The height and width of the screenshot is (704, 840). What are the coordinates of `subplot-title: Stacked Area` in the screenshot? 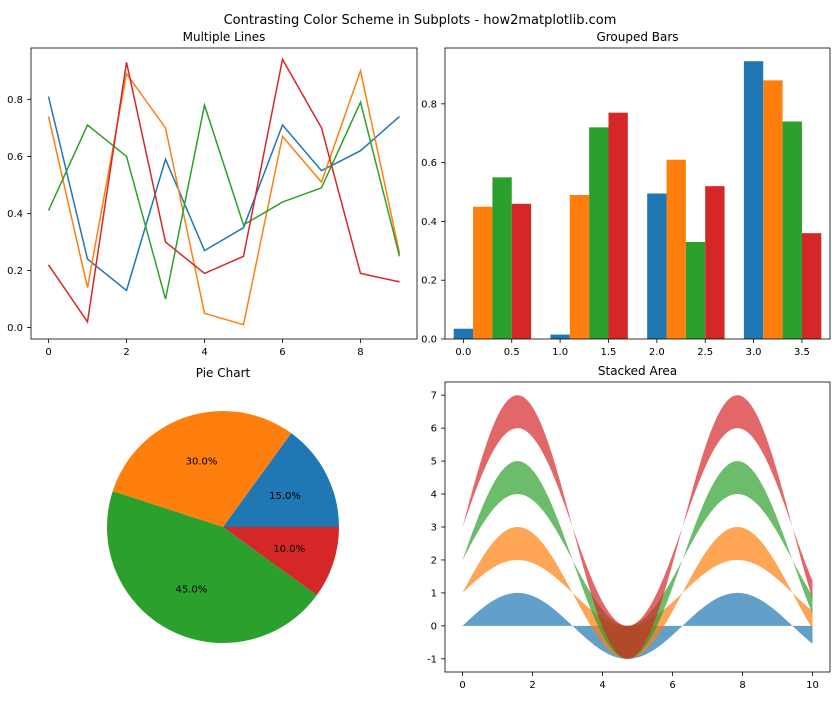 It's located at (637, 371).